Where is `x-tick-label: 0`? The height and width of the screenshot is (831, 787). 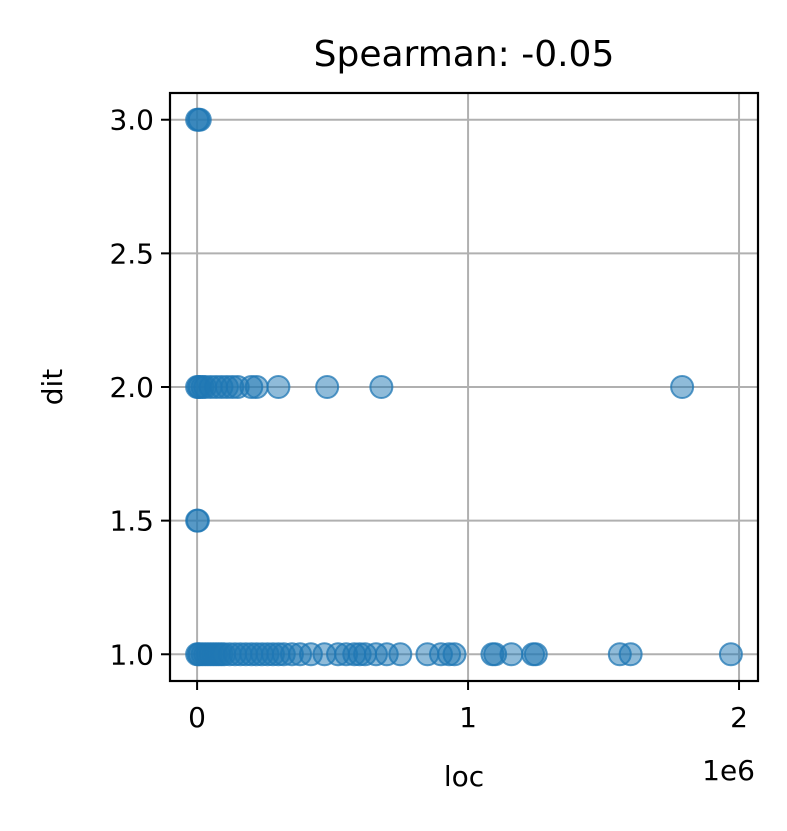
x-tick-label: 0 is located at coordinates (197, 717).